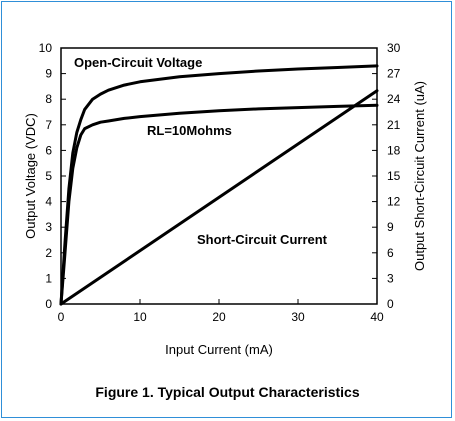  Describe the element at coordinates (377, 317) in the screenshot. I see `x-tick-label: 40` at that location.